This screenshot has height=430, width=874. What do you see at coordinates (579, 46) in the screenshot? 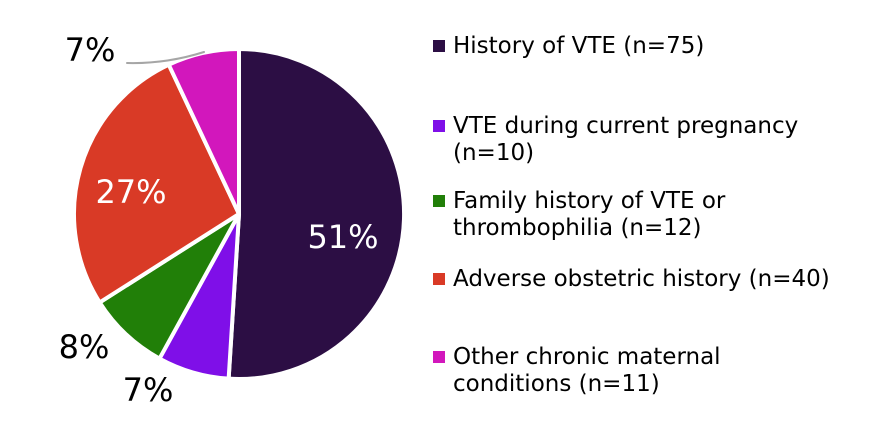
I see `legend-item-label: History of VTE (n=75)` at bounding box center [579, 46].